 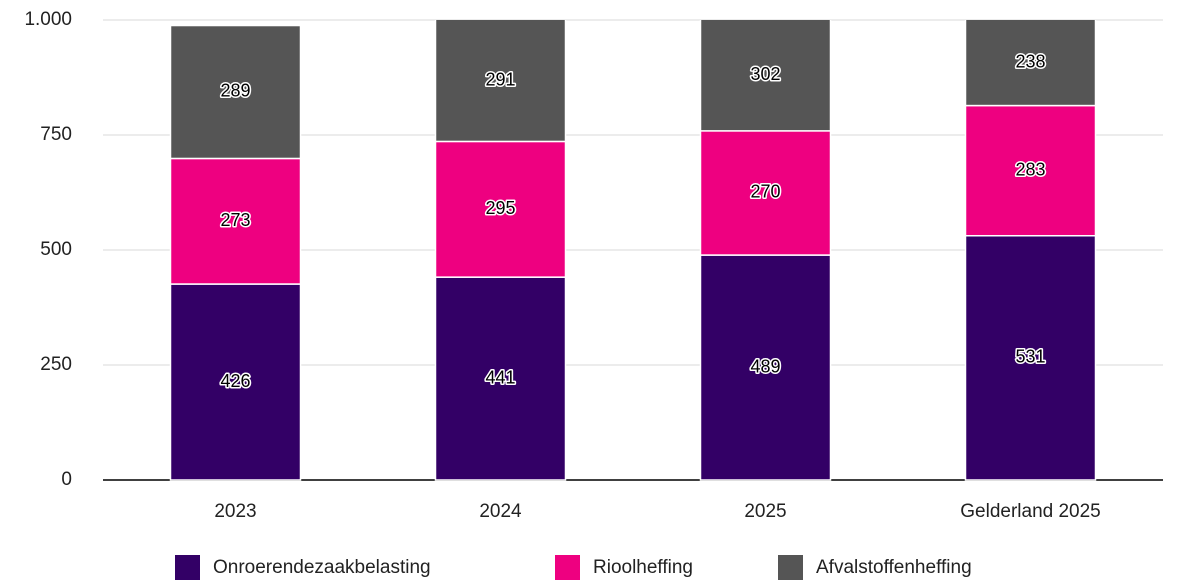 What do you see at coordinates (48, 19) in the screenshot?
I see `y-tick-label: 1.000` at bounding box center [48, 19].